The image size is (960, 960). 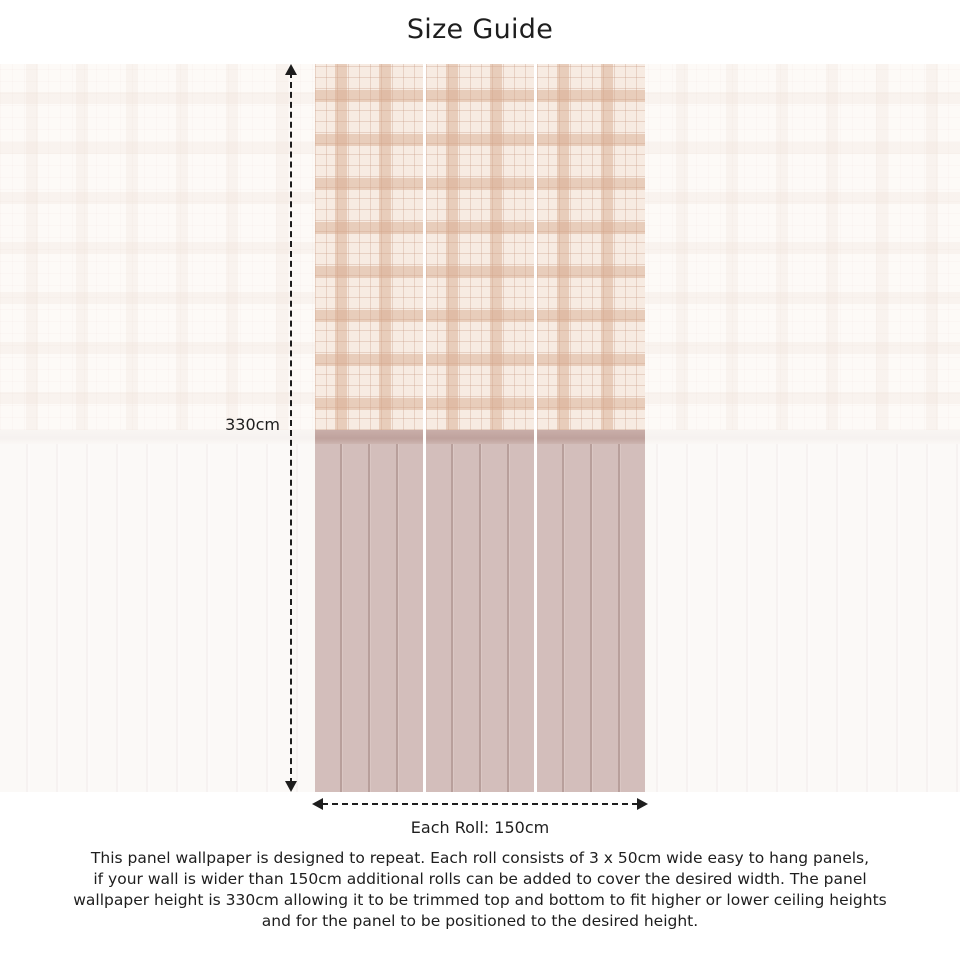 I want to click on arrow-up-icon, so click(x=291, y=69).